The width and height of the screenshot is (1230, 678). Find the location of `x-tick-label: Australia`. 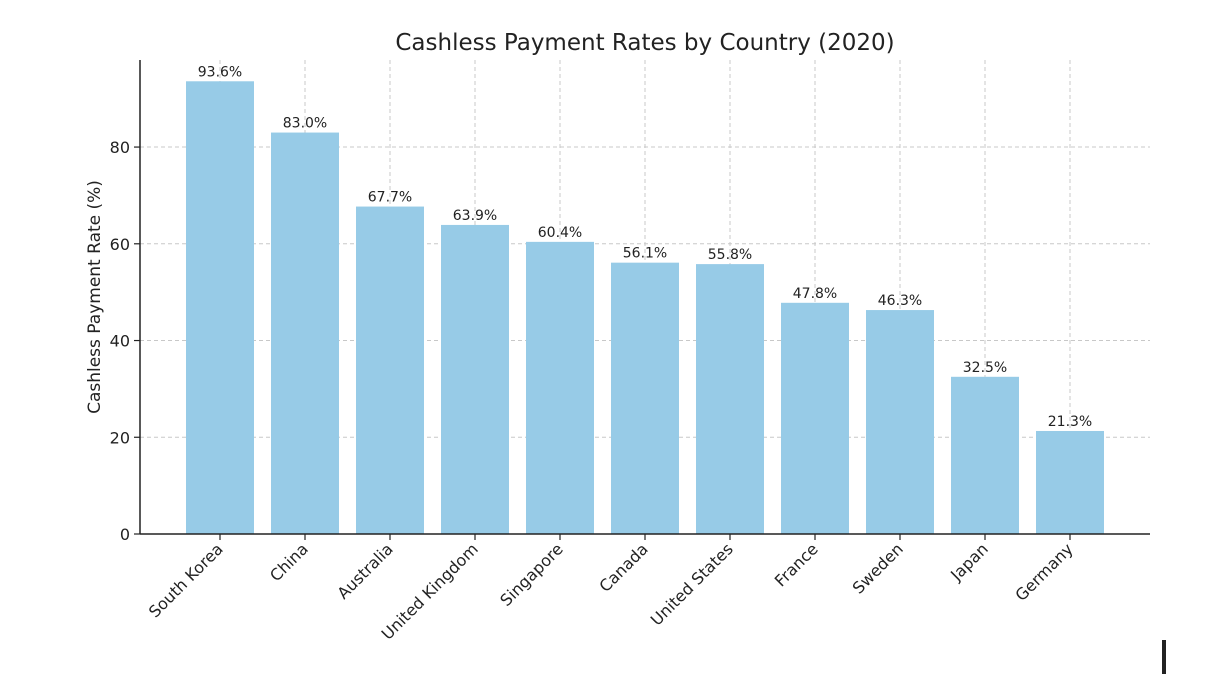

x-tick-label: Australia is located at coordinates (364, 570).